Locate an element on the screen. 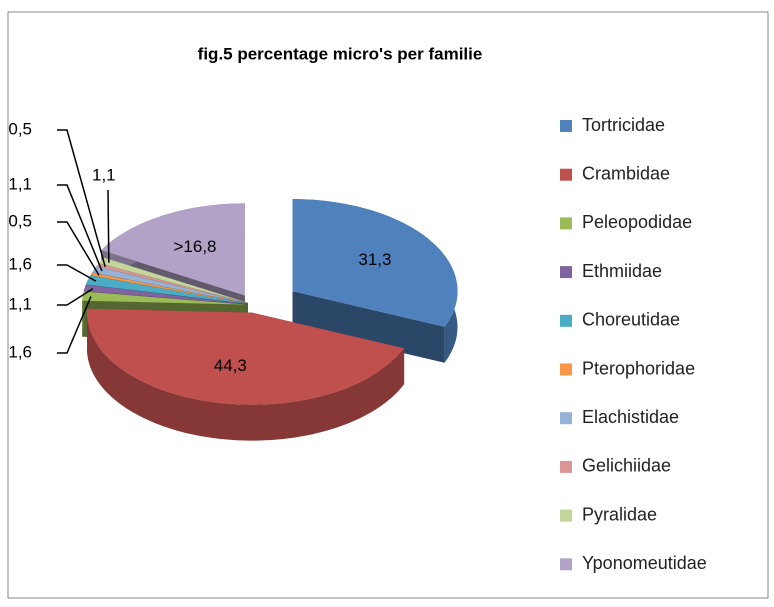 The width and height of the screenshot is (774, 607). chart-title: fig.5 percentage micro's per familie is located at coordinates (340, 53).